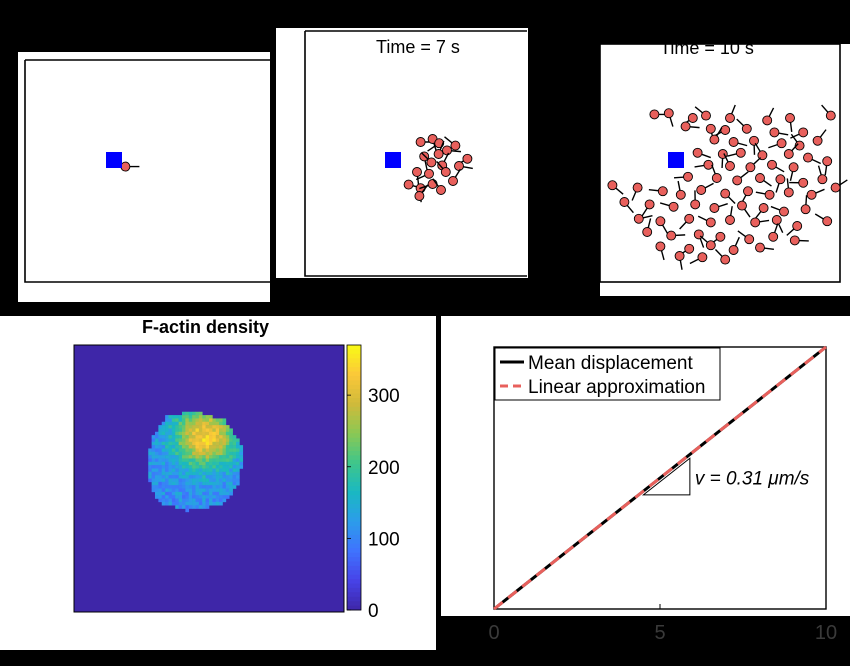 The image size is (850, 666). I want to click on snapshot-frame, so click(720, 163).